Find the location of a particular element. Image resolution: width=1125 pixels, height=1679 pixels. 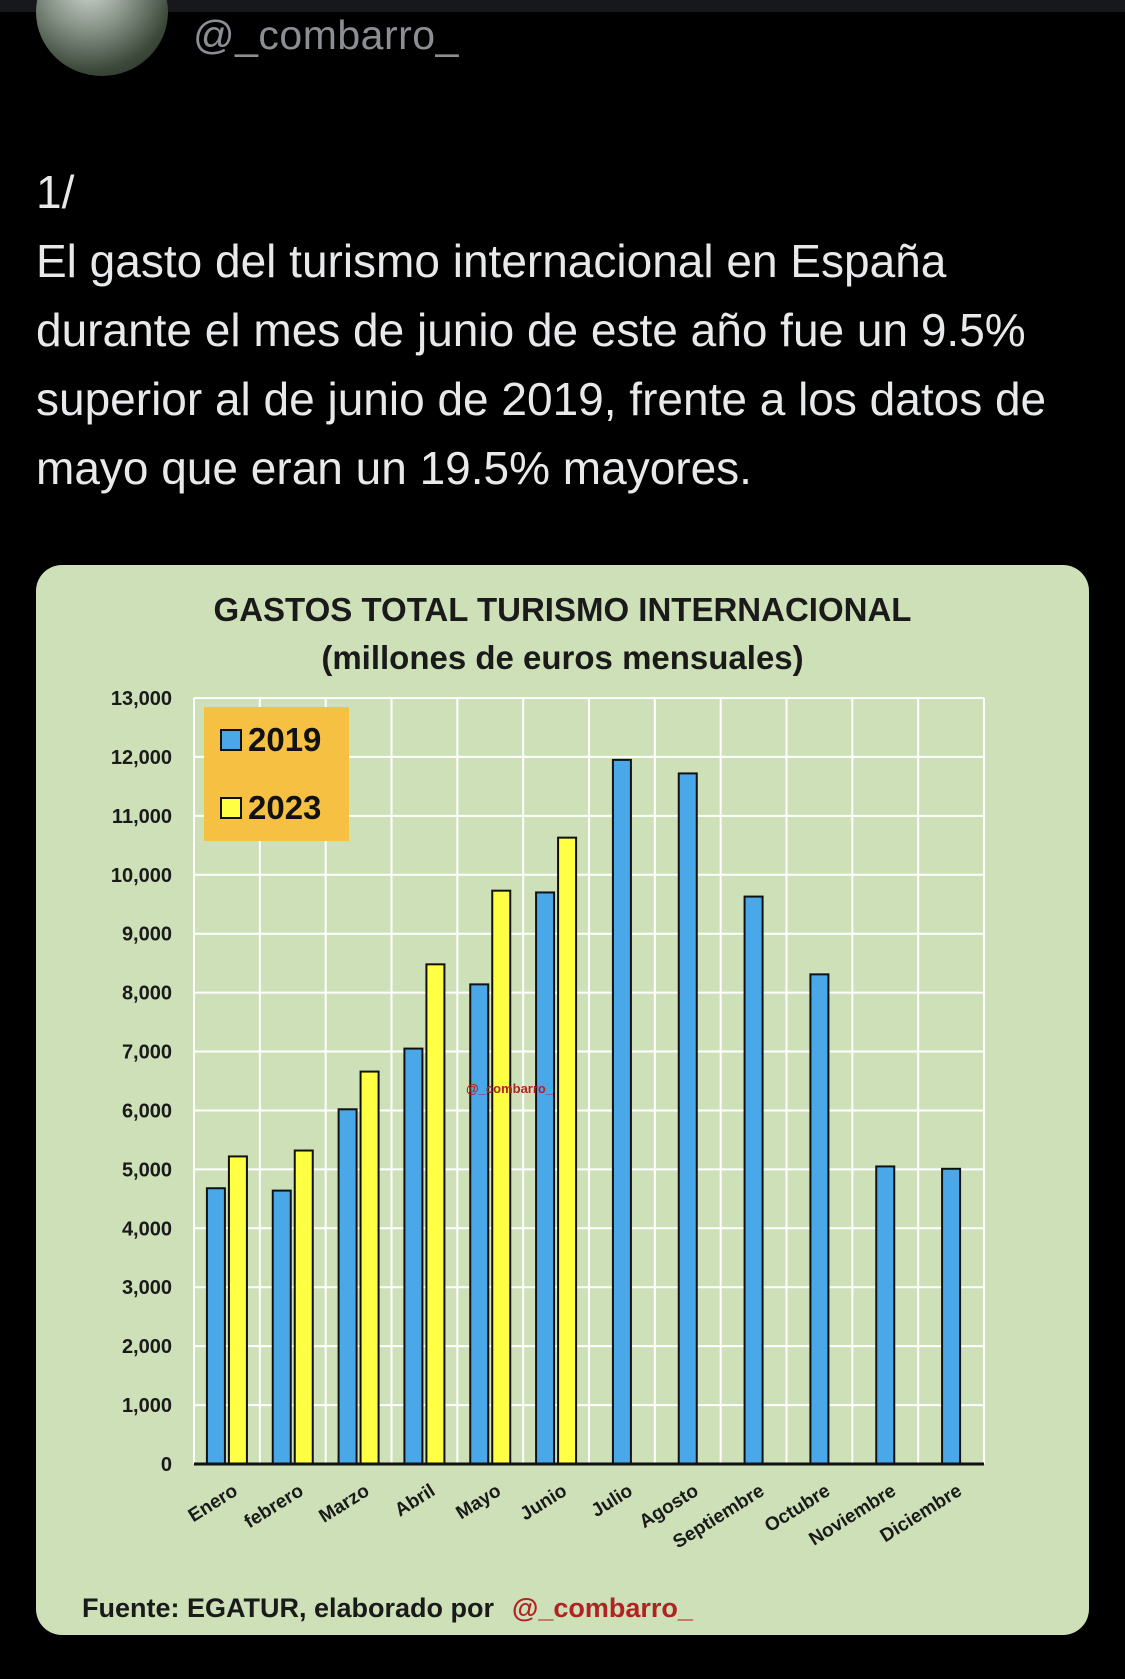

y-tick-label: 7,000 is located at coordinates (147, 1053).